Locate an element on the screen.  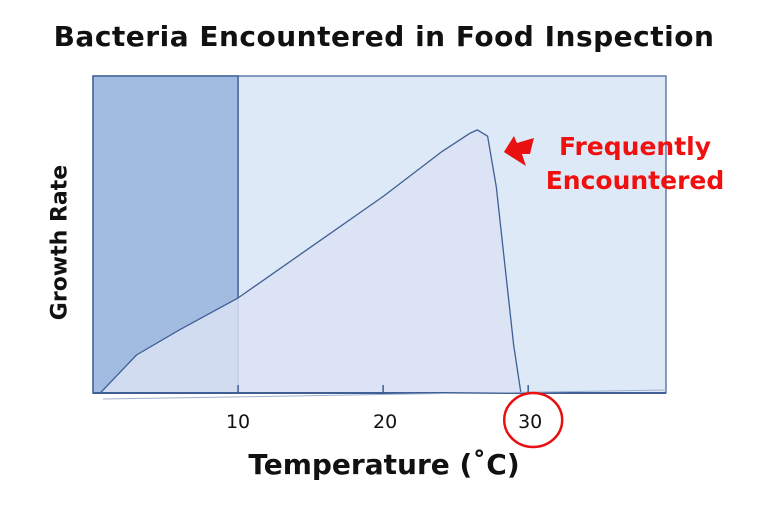
annotation-label: Frequently Encountered is located at coordinates (635, 164).